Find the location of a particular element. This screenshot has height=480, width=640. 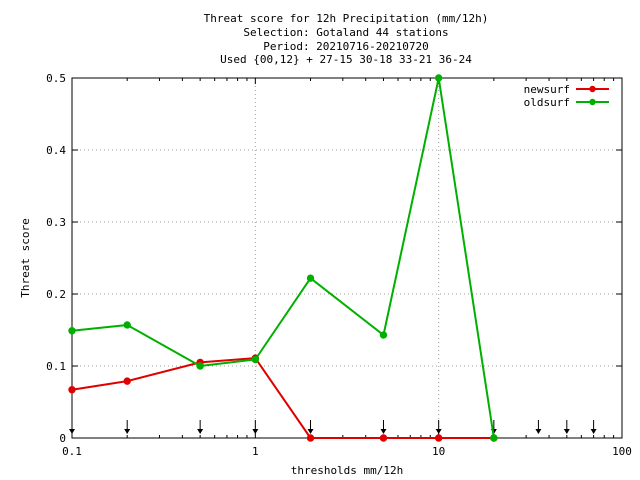

legend-item-newsurf: newsurf is located at coordinates (566, 89).